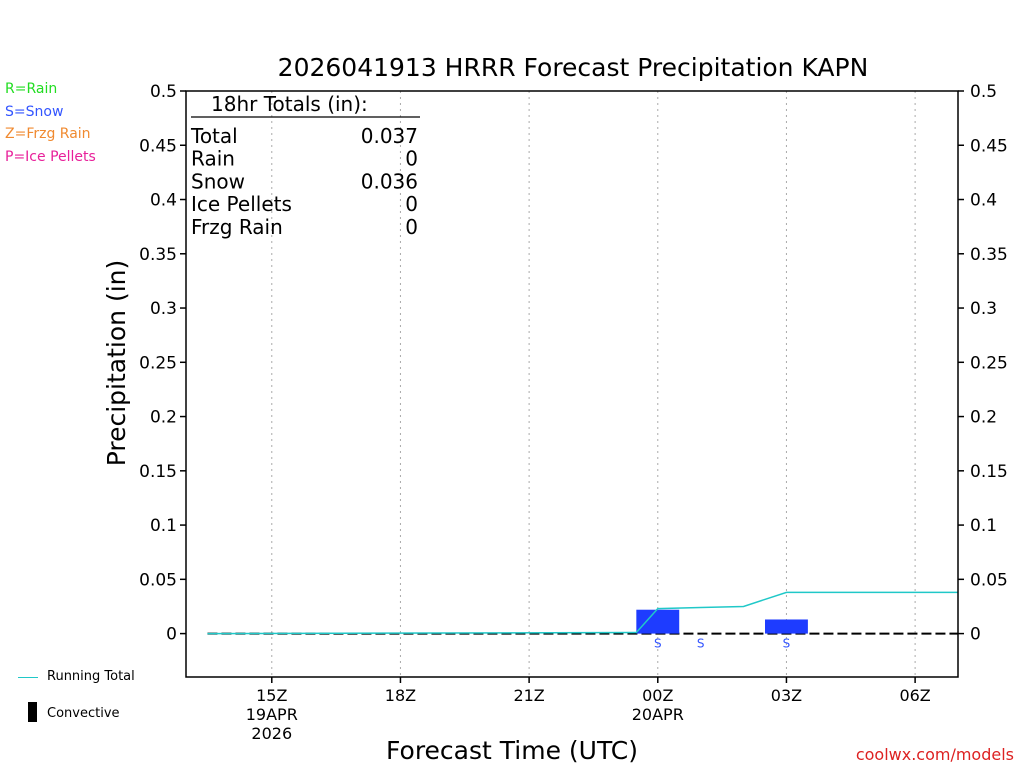 This screenshot has width=1024, height=768. What do you see at coordinates (91, 676) in the screenshot?
I see `running-total-legend-label: Running Total` at bounding box center [91, 676].